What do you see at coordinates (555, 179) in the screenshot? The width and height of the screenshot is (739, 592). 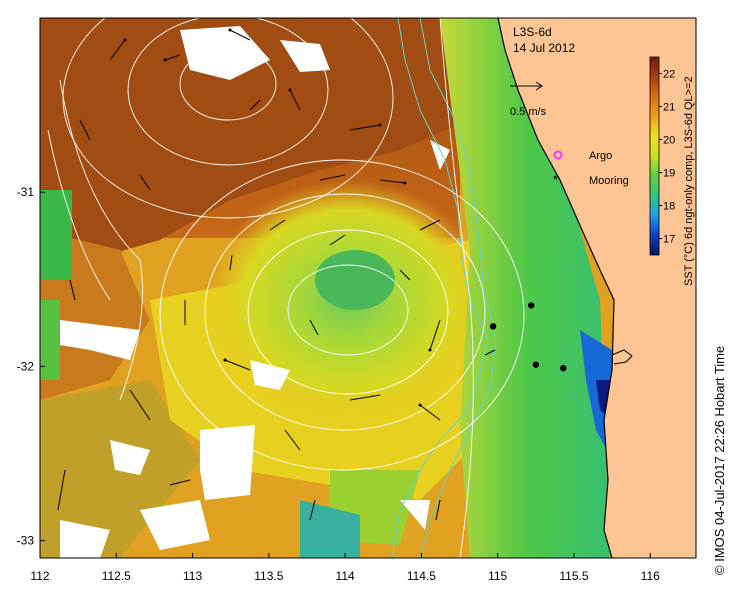 I see `mooring-icon: *` at bounding box center [555, 179].